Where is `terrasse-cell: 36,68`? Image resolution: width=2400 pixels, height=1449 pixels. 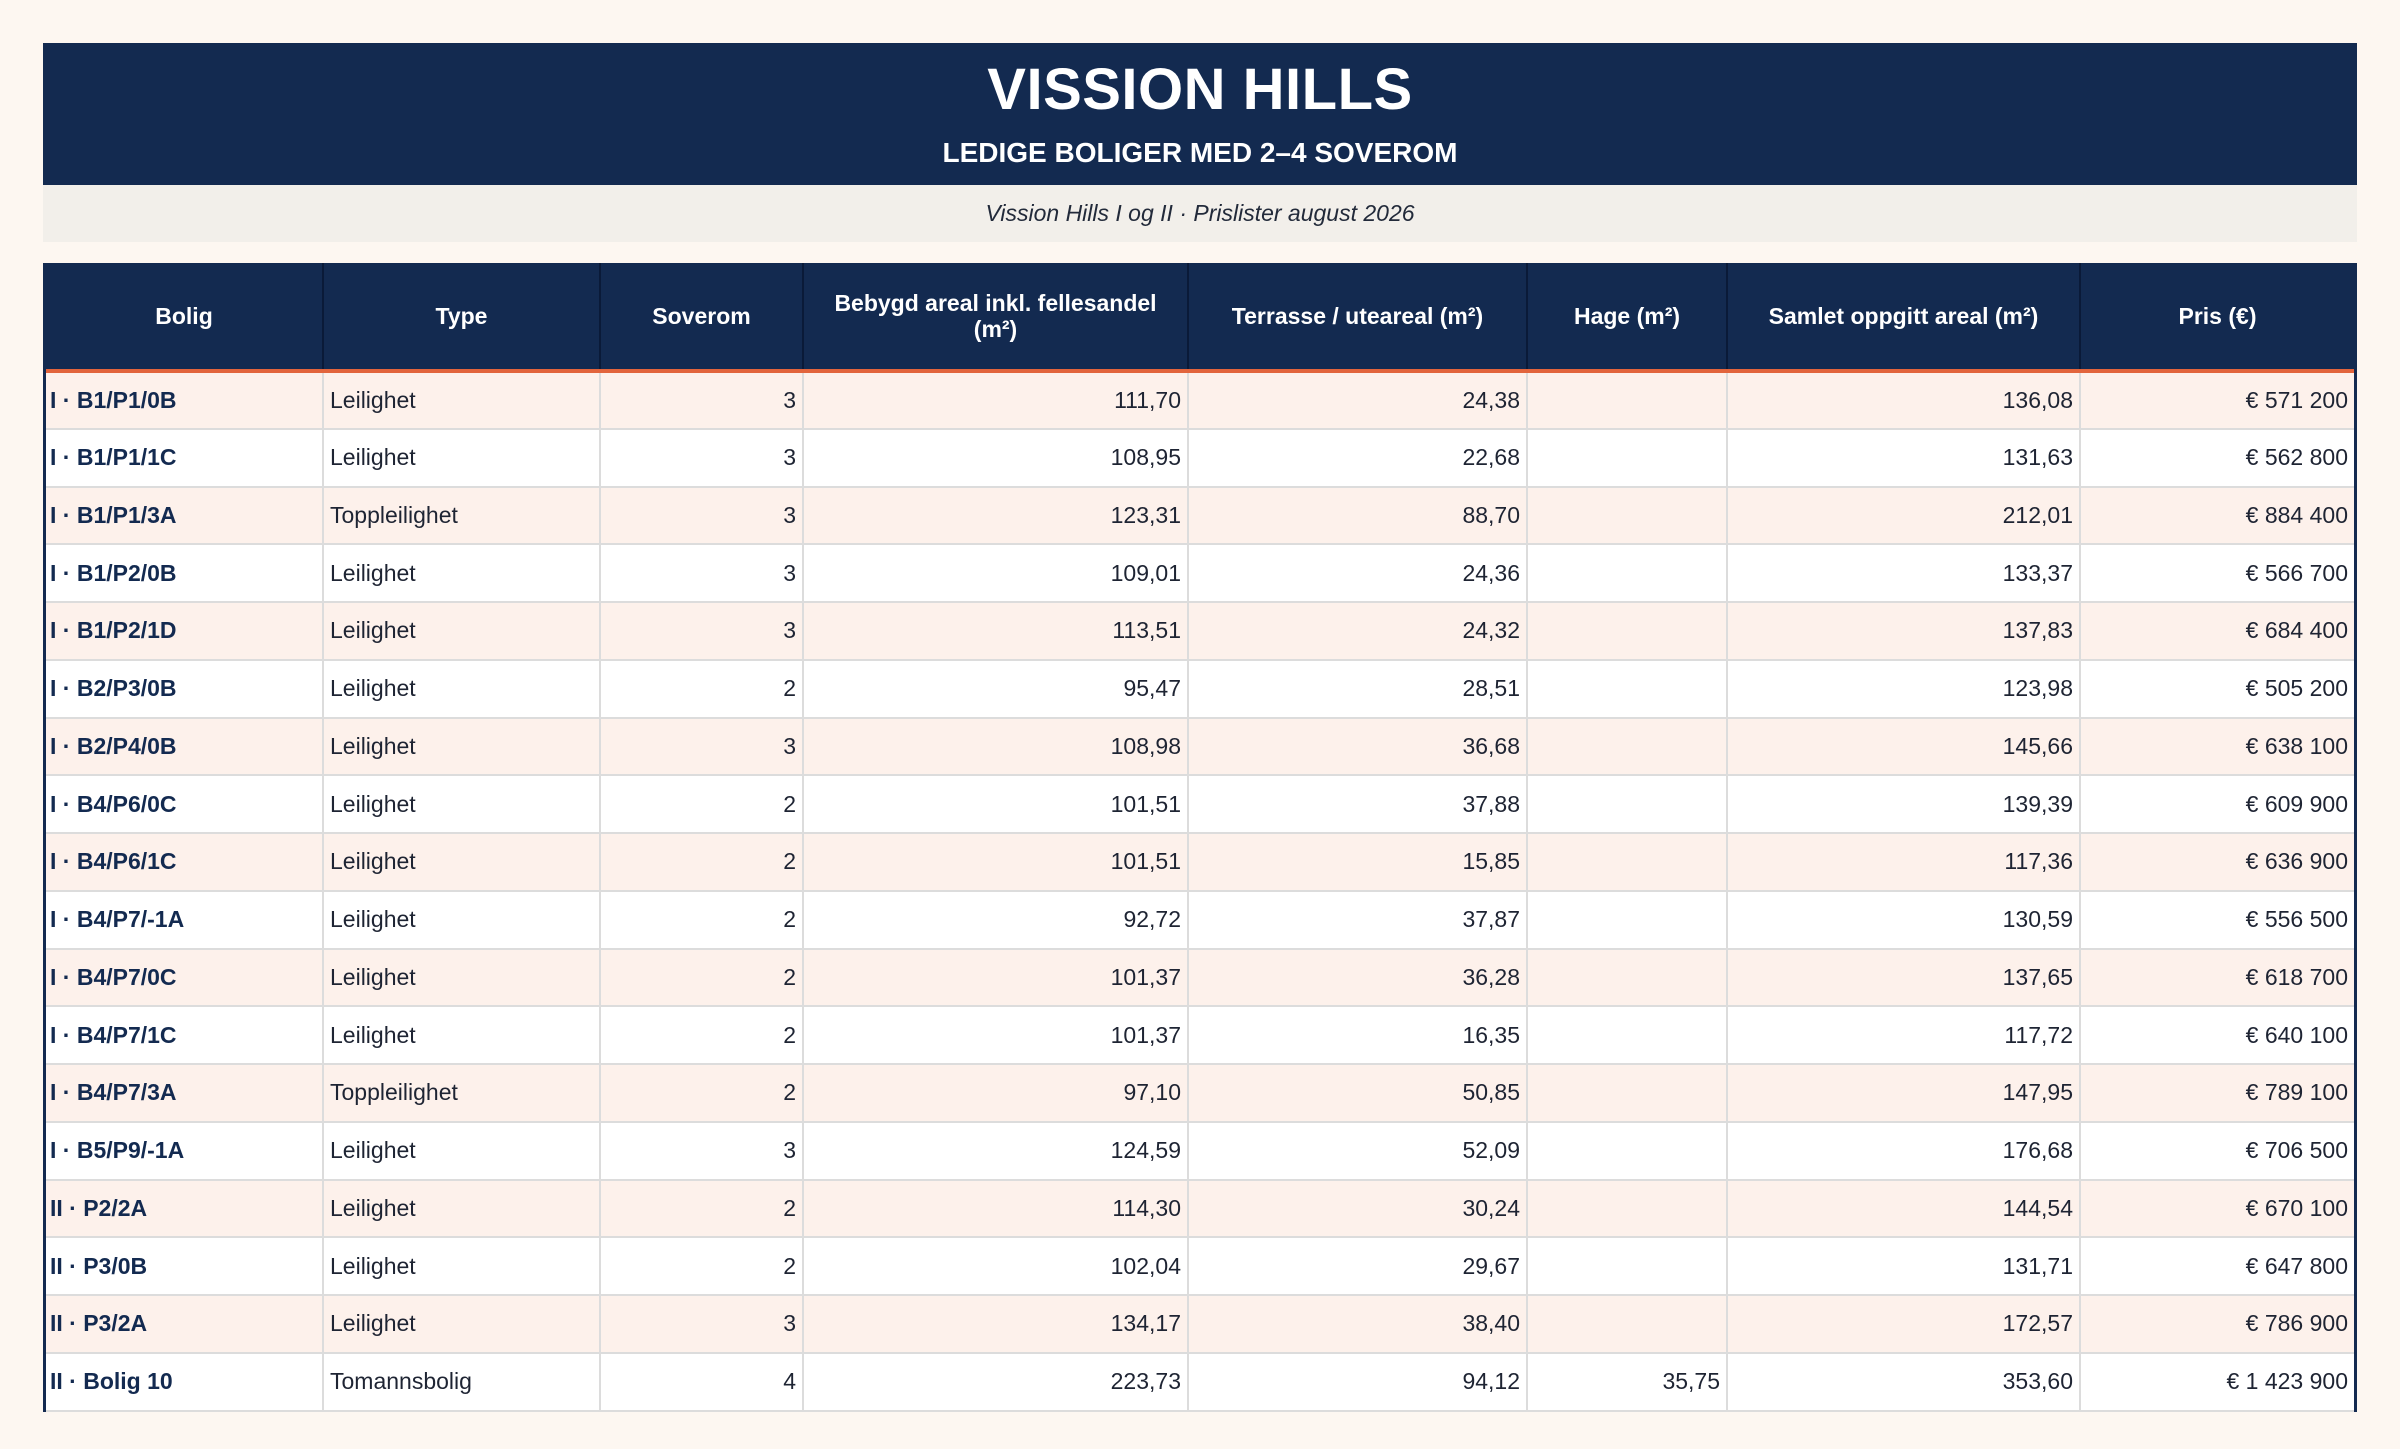 terrasse-cell: 36,68 is located at coordinates (1358, 747).